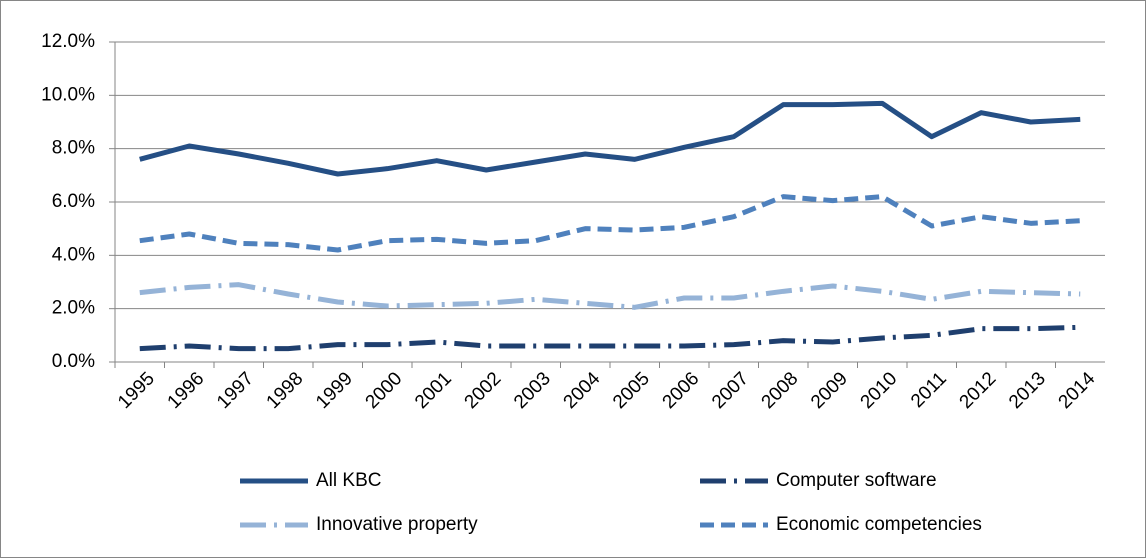 The width and height of the screenshot is (1146, 558). Describe the element at coordinates (879, 524) in the screenshot. I see `legend-label: Economic competencies` at that location.